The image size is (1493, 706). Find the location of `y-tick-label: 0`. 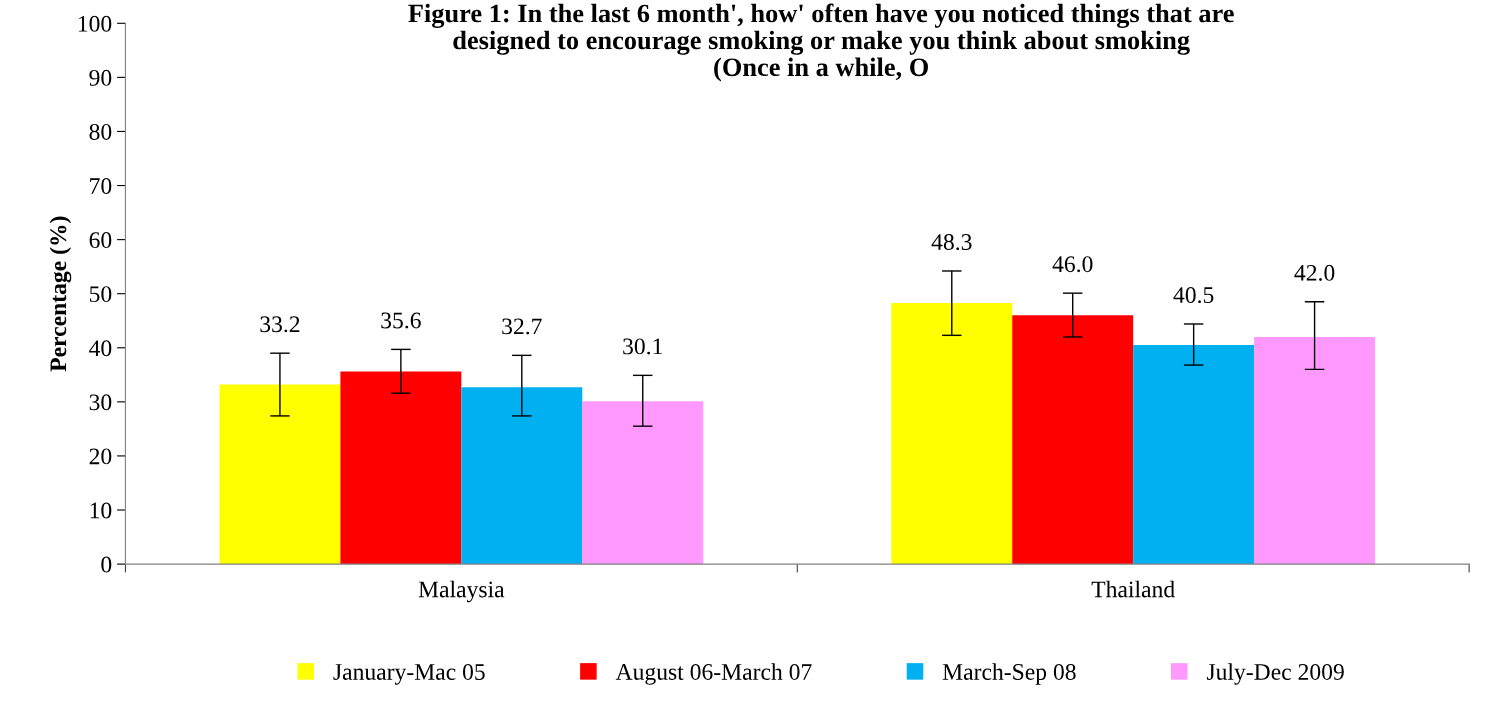

y-tick-label: 0 is located at coordinates (106, 564).